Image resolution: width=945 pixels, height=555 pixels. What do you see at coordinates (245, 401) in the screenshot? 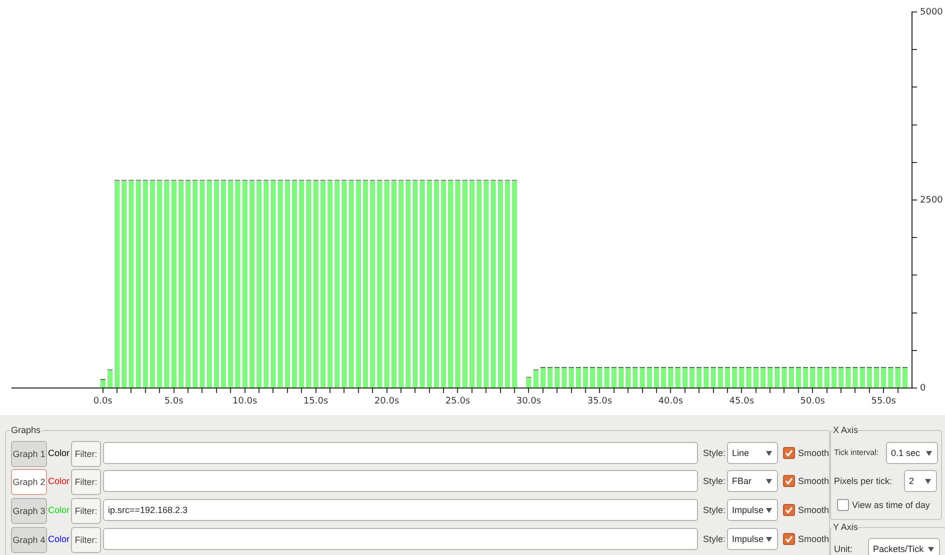
I see `x-tick-label: 10.0s` at bounding box center [245, 401].